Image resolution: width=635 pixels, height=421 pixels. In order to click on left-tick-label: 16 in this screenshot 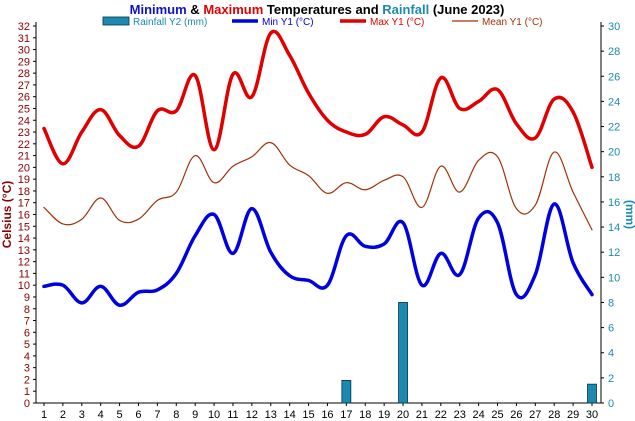, I will do `click(24, 216)`.